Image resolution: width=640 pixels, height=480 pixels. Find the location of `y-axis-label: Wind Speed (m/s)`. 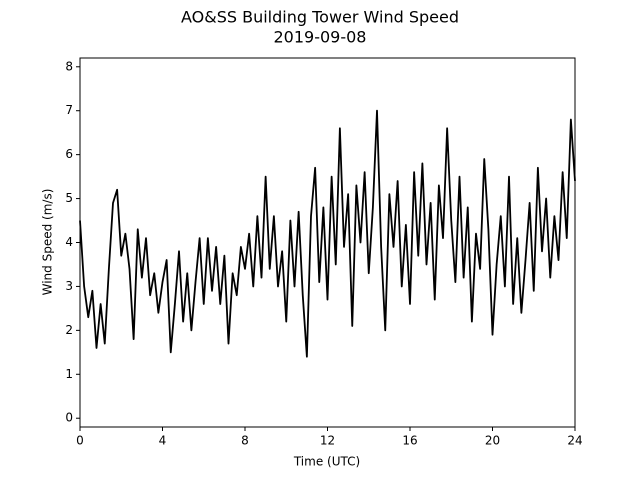

y-axis-label: Wind Speed (m/s) is located at coordinates (48, 242).